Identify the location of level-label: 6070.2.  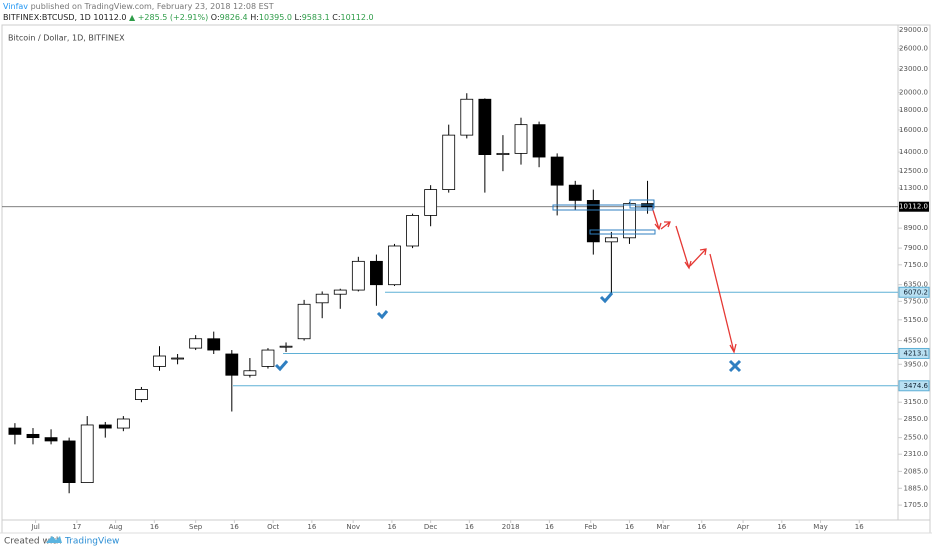
(916, 292).